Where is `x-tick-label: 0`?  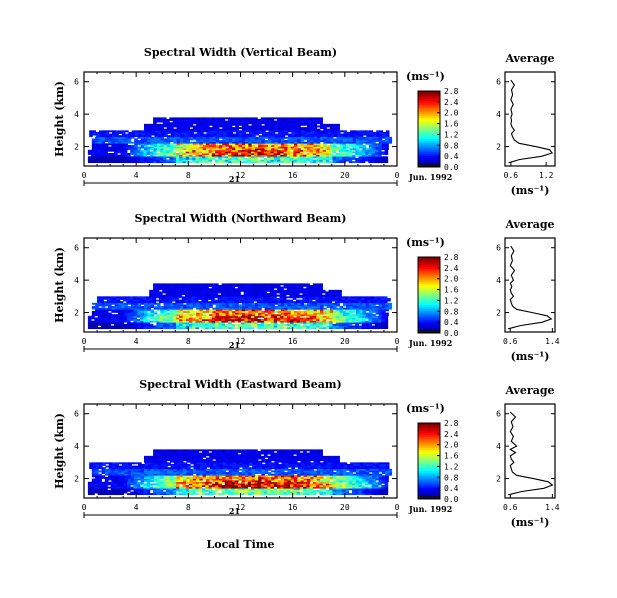
x-tick-label: 0 is located at coordinates (397, 341).